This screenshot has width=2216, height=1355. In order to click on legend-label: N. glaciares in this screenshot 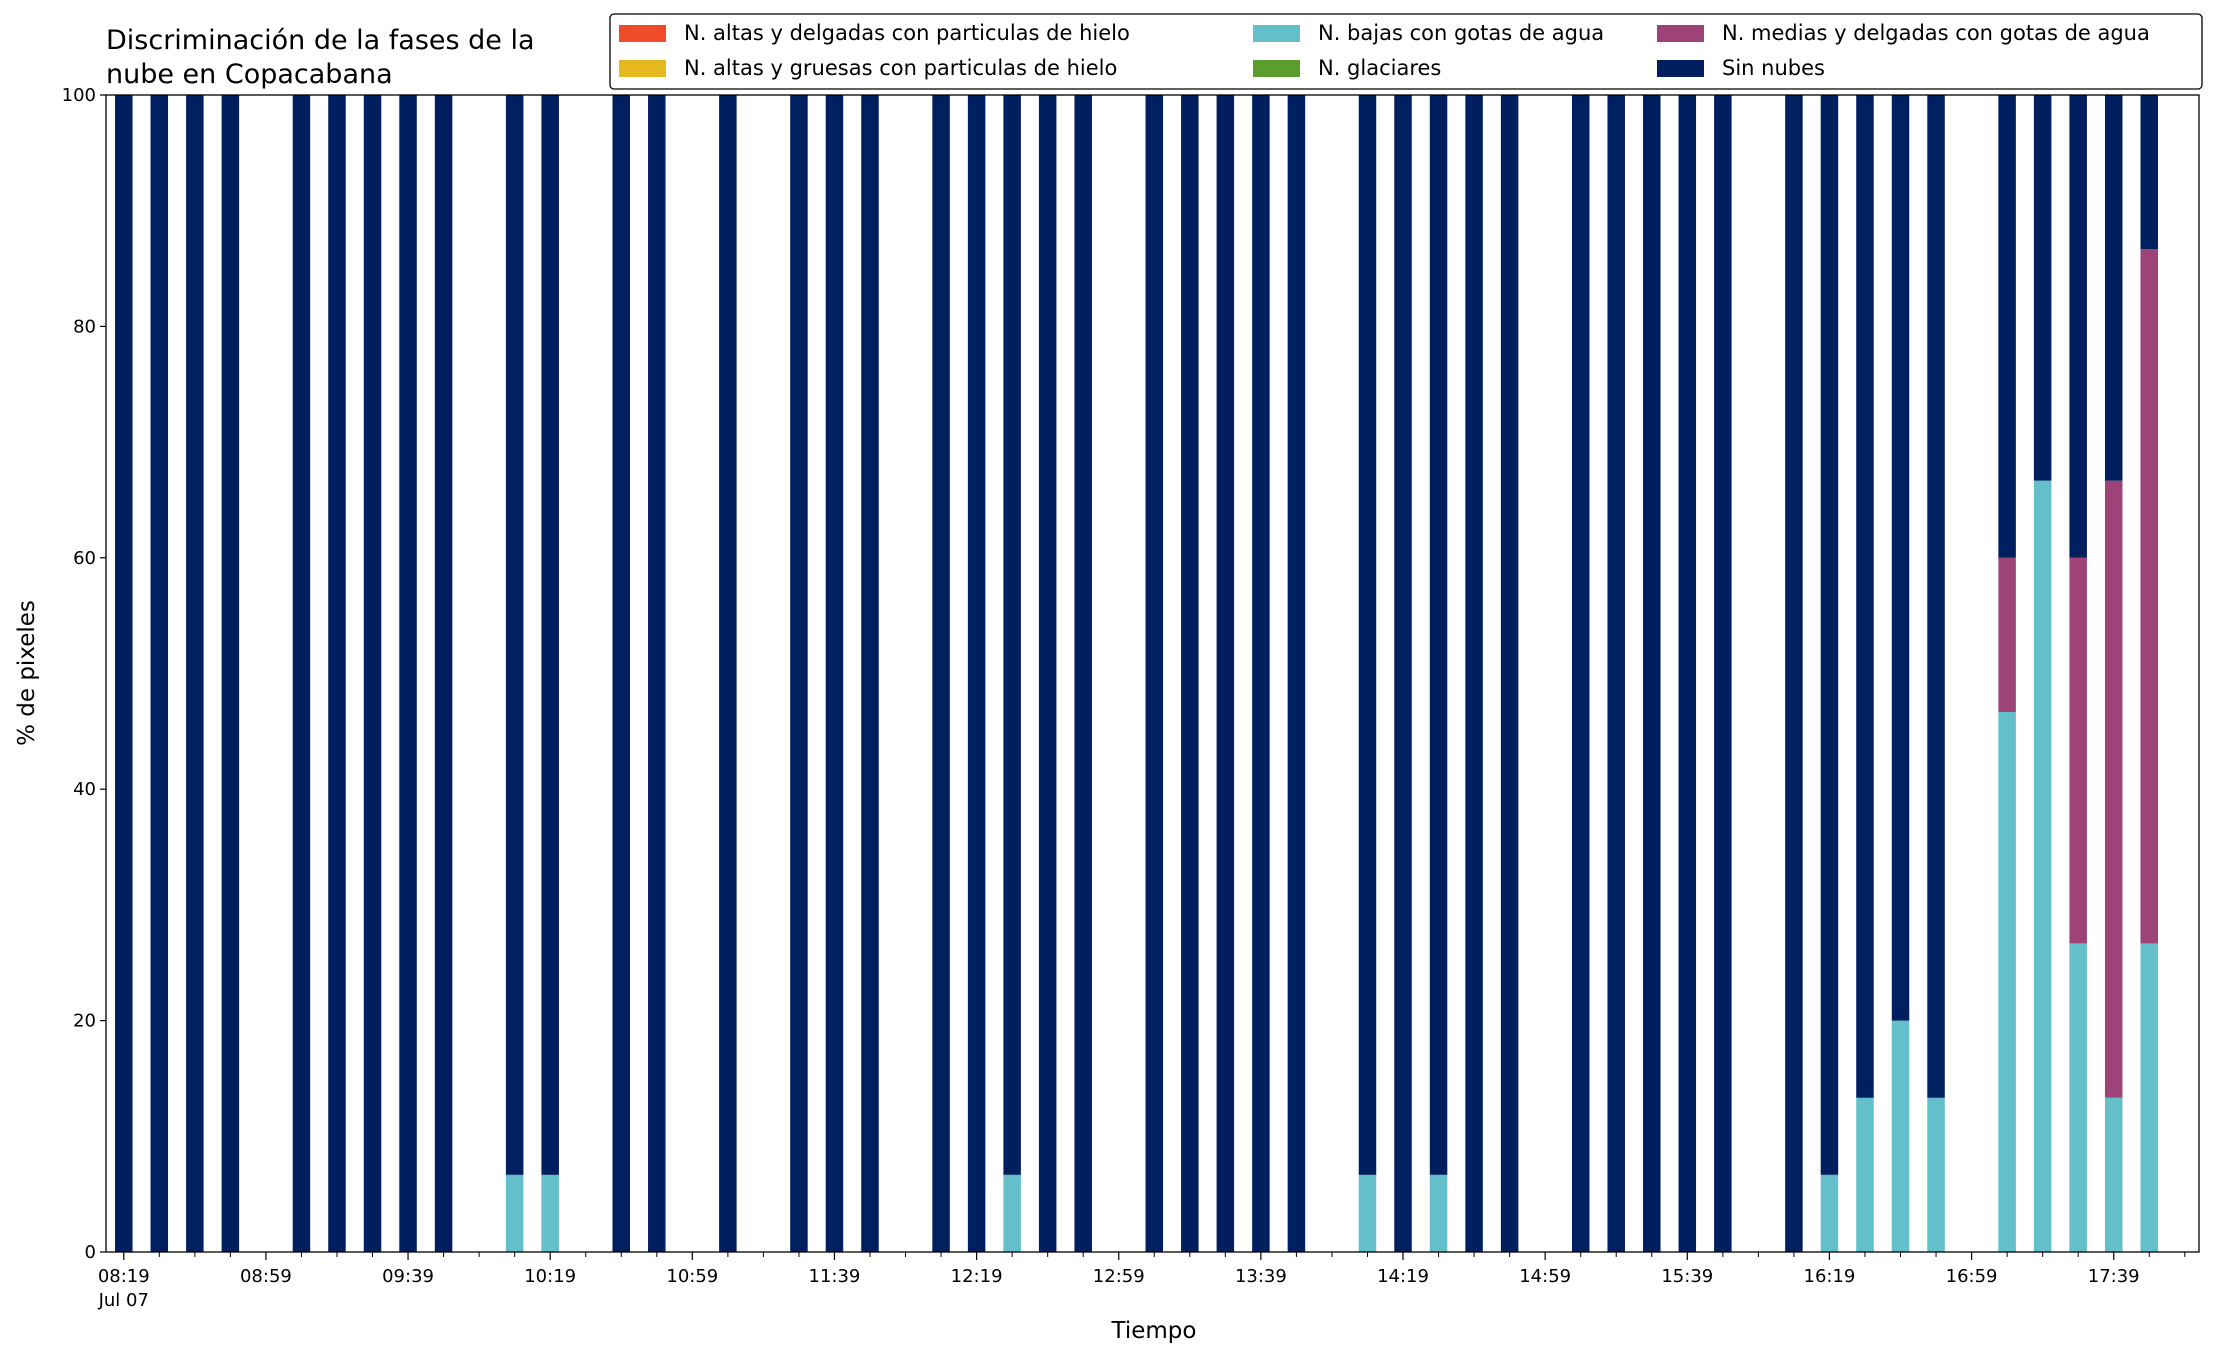, I will do `click(1379, 68)`.